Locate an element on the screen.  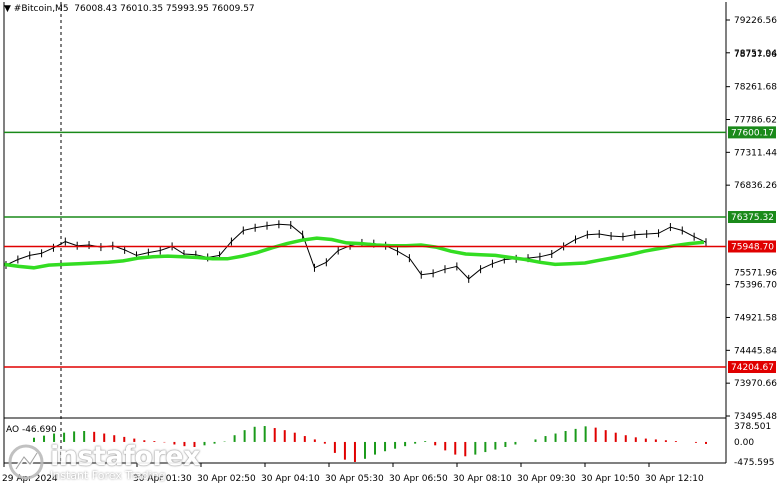
price-tick-label: 75571.96 is located at coordinates (755, 274).